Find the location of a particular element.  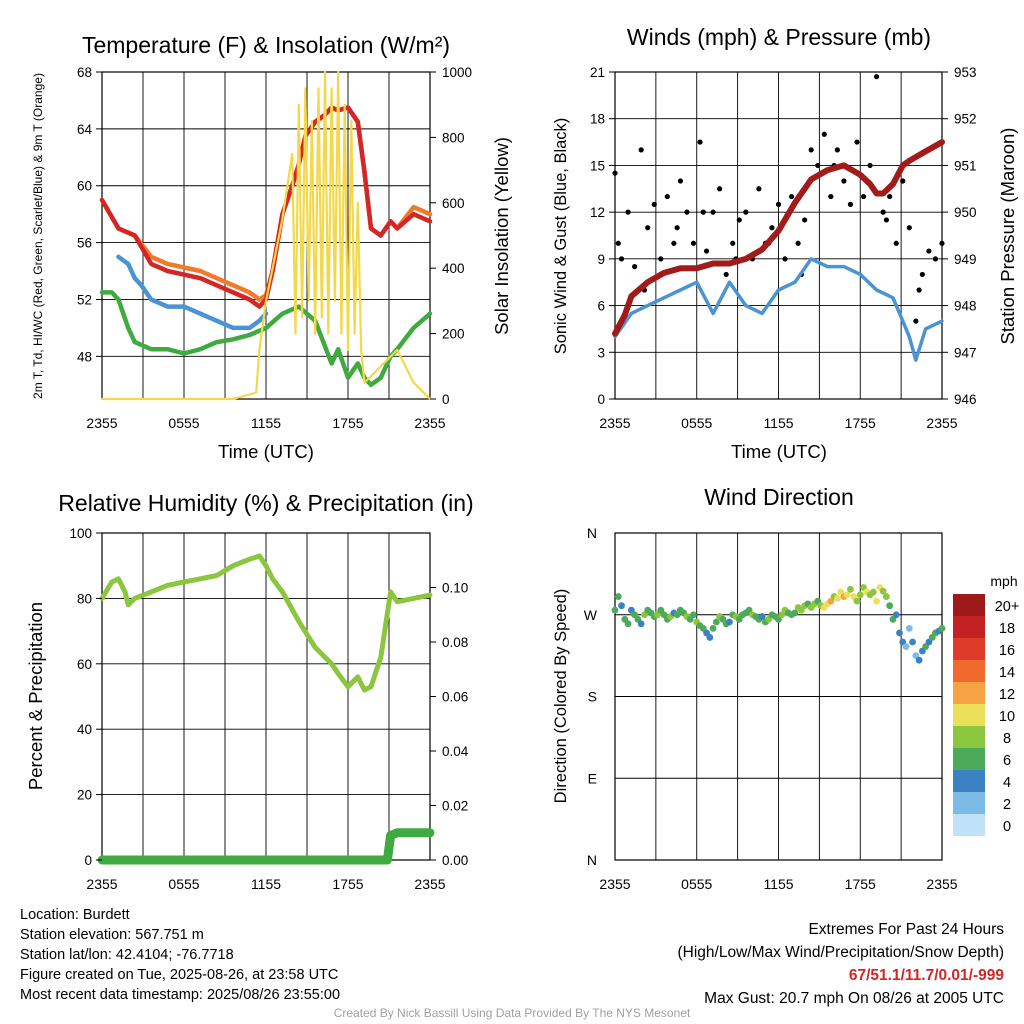

station-elevation: Station elevation: 567.751 m is located at coordinates (112, 935).